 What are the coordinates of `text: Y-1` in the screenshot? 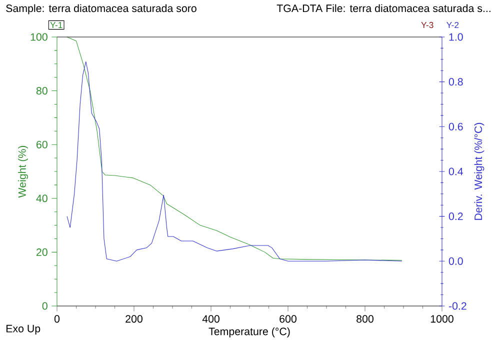 It's located at (56, 25).